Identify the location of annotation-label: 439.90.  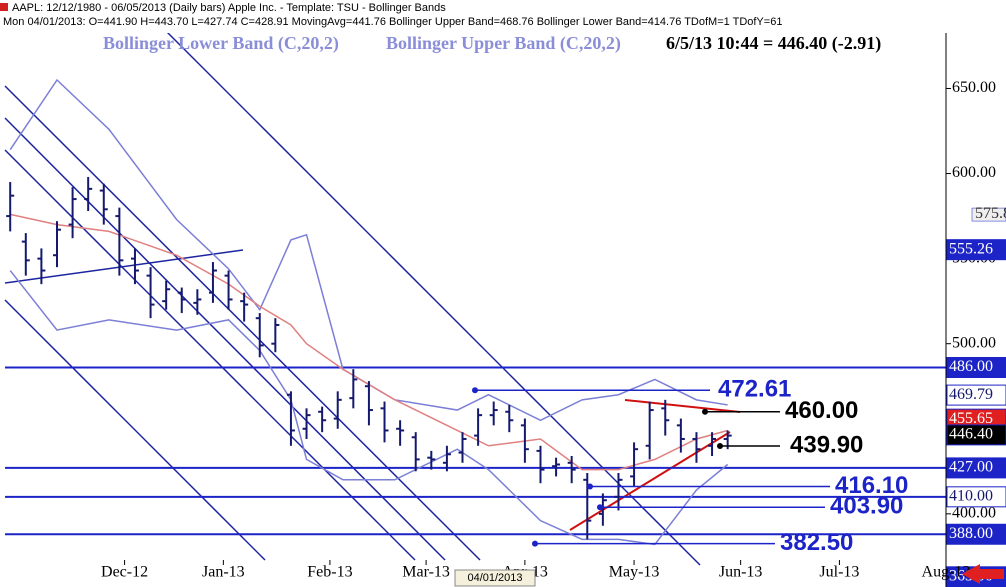
(826, 444).